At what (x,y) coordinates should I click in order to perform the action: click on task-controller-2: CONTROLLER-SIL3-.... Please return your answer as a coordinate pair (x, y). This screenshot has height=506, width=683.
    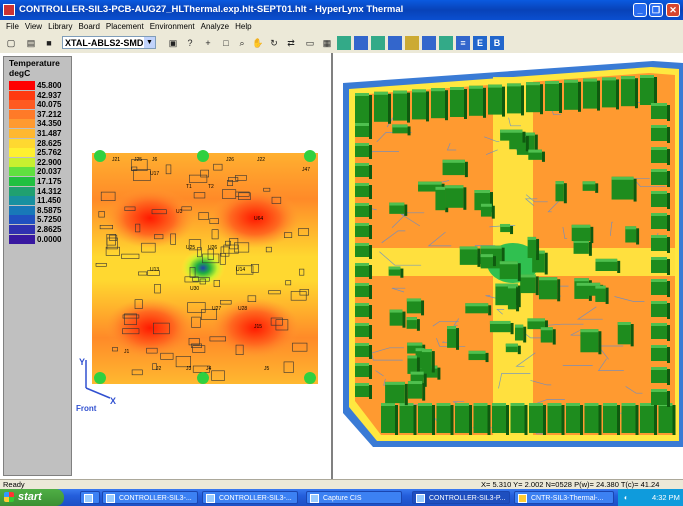
    Looking at the image, I should click on (250, 497).